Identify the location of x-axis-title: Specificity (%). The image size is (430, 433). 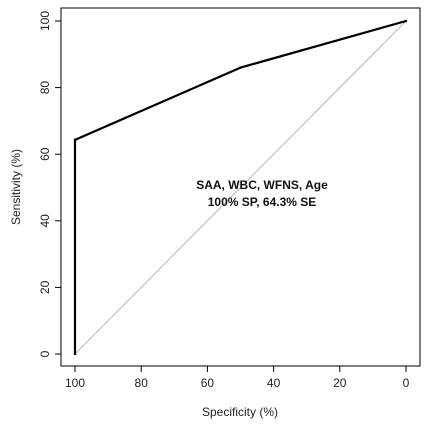
(240, 412).